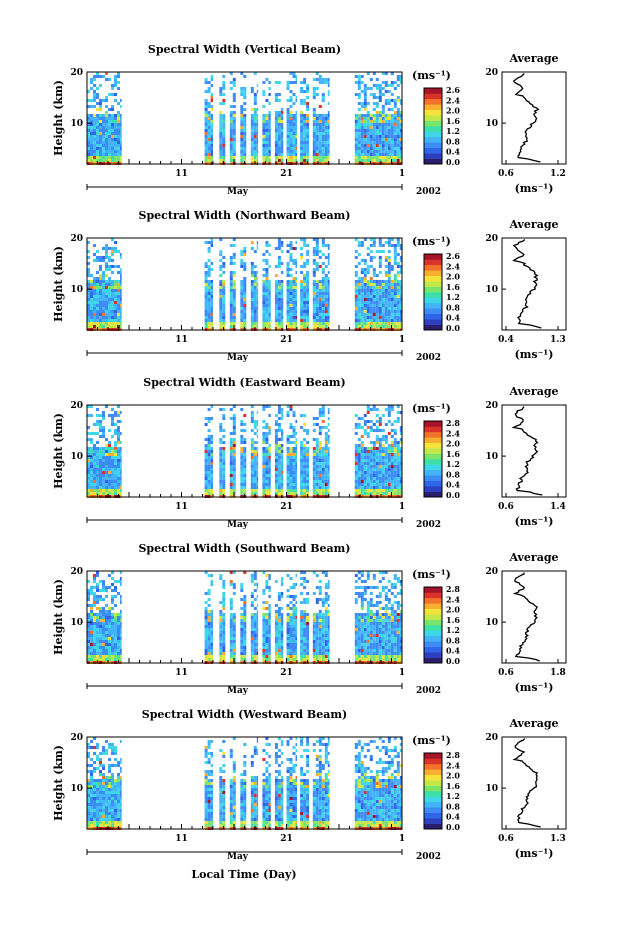 Image resolution: width=624 pixels, height=931 pixels. Describe the element at coordinates (491, 406) in the screenshot. I see `avg-y-tick-label: 20` at that location.